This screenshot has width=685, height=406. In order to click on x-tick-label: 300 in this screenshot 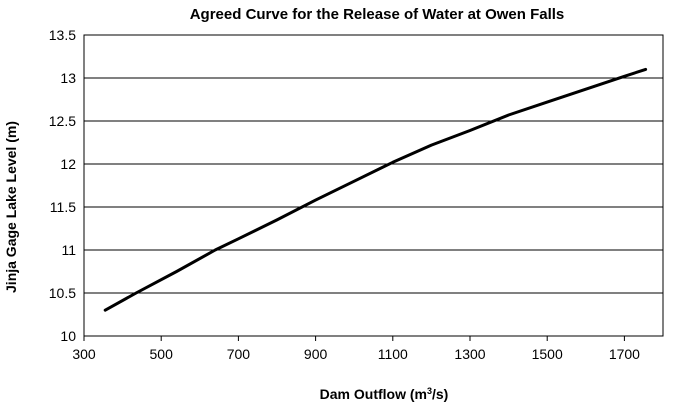, I will do `click(84, 354)`.